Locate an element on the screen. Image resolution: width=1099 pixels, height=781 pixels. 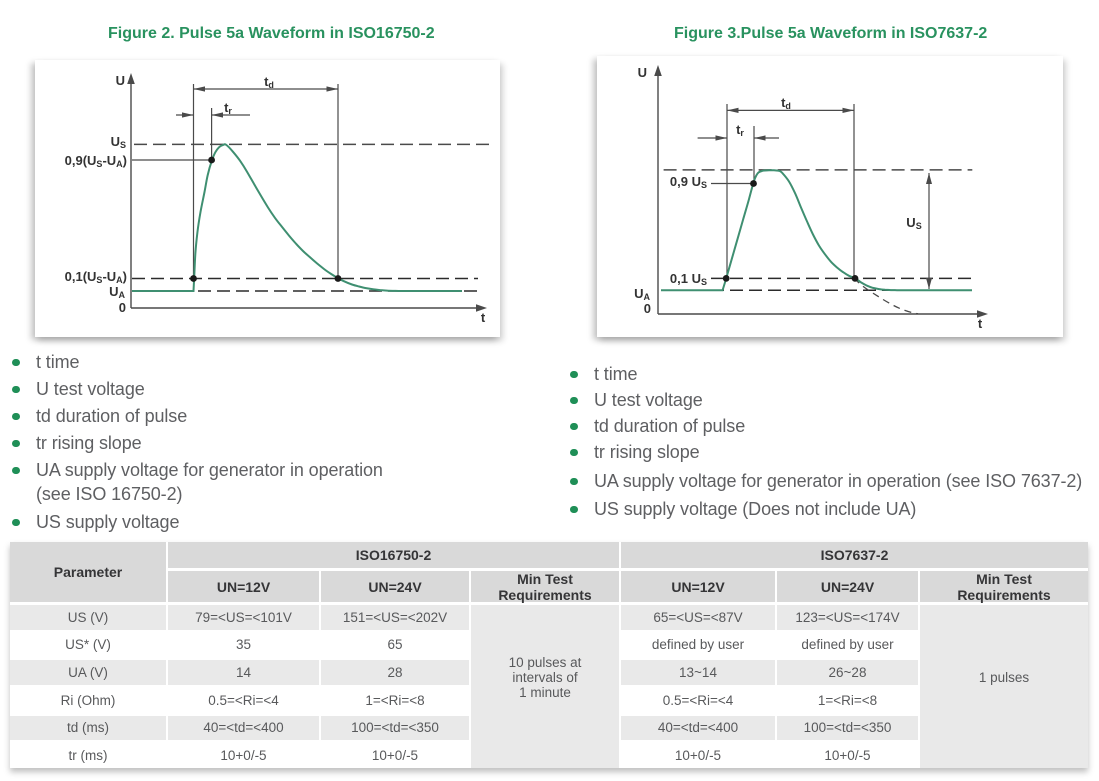
svg-text: 0,1 US is located at coordinates (688, 279).